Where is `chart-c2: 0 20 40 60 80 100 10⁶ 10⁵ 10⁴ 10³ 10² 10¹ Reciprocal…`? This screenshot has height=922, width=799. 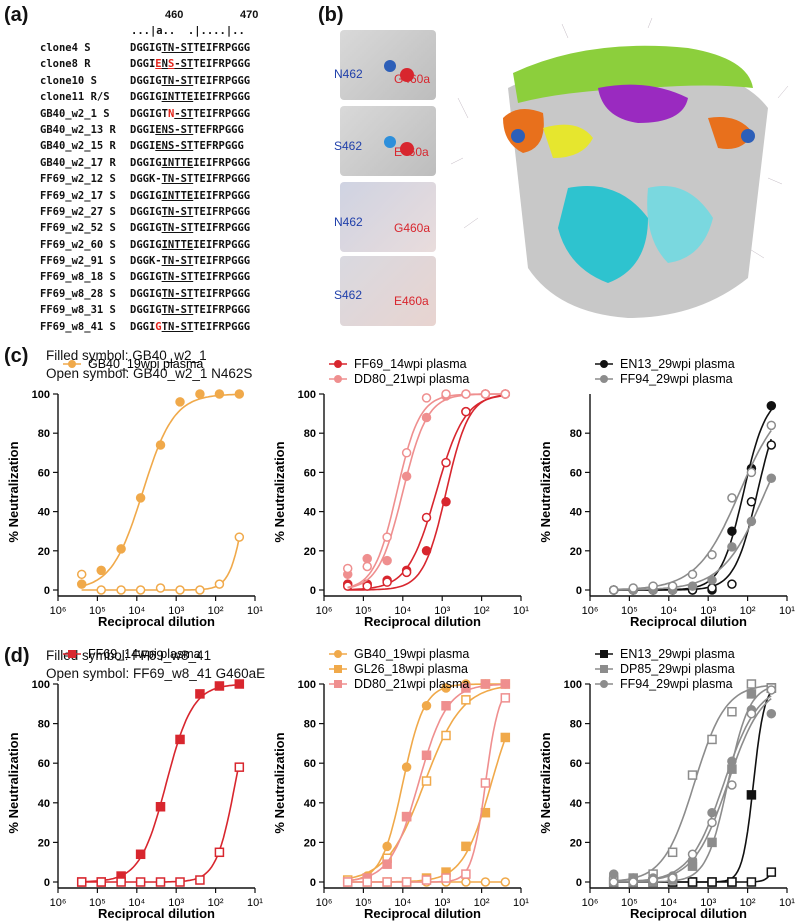
chart-c2: 0 20 40 60 80 100 10⁶ 10⁵ 10⁴ 10³ 10² 10¹ Reciprocal… is located at coordinates (400, 493).